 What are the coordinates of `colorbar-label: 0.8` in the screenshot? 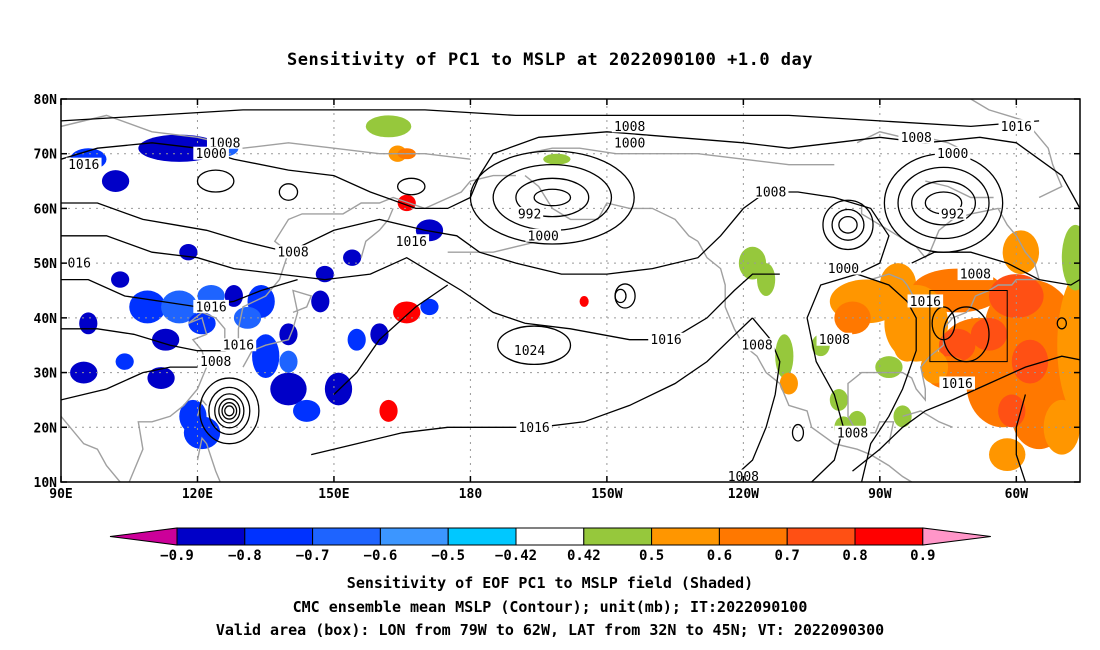 It's located at (854, 556).